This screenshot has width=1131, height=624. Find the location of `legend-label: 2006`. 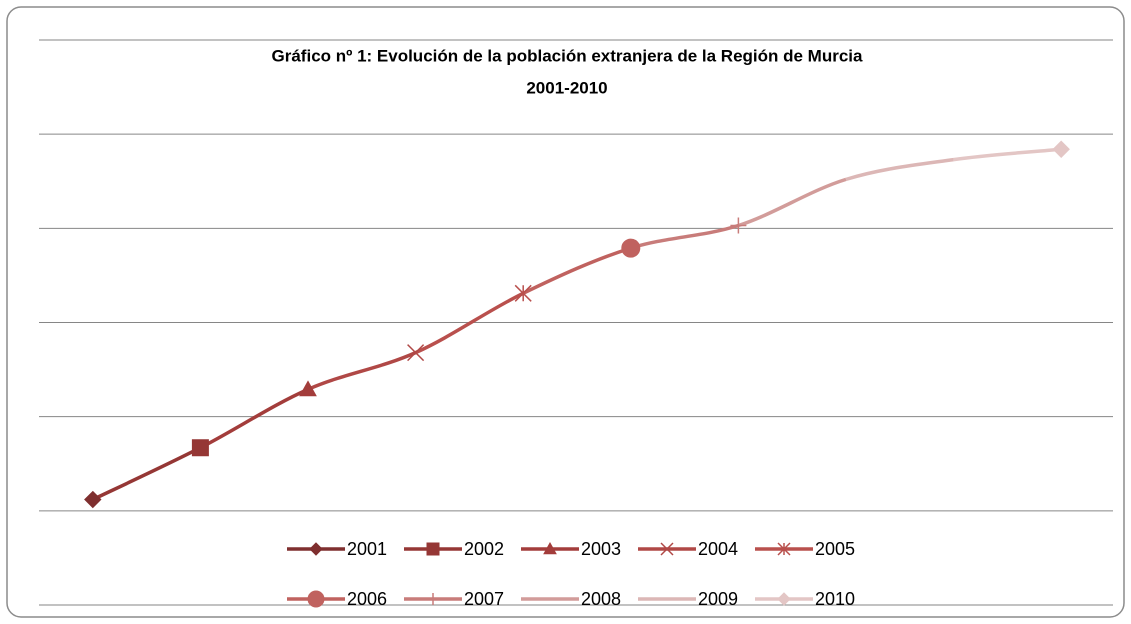

legend-label: 2006 is located at coordinates (367, 599).